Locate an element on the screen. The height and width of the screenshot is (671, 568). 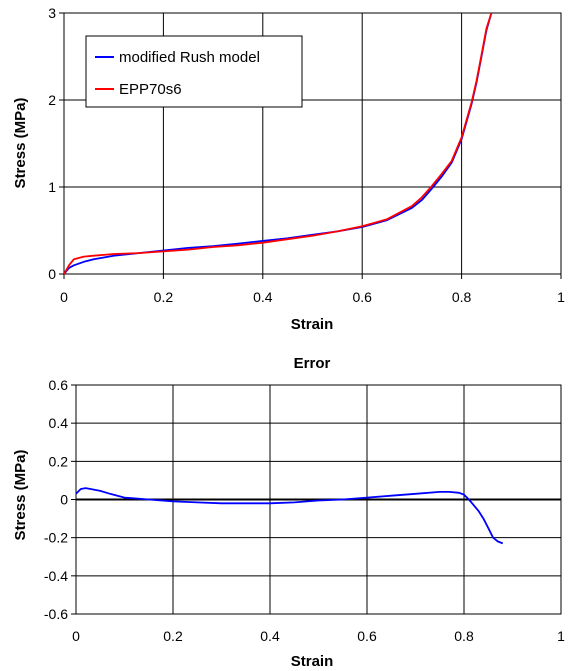
chart1-xtick-label: 0.2 is located at coordinates (164, 297).